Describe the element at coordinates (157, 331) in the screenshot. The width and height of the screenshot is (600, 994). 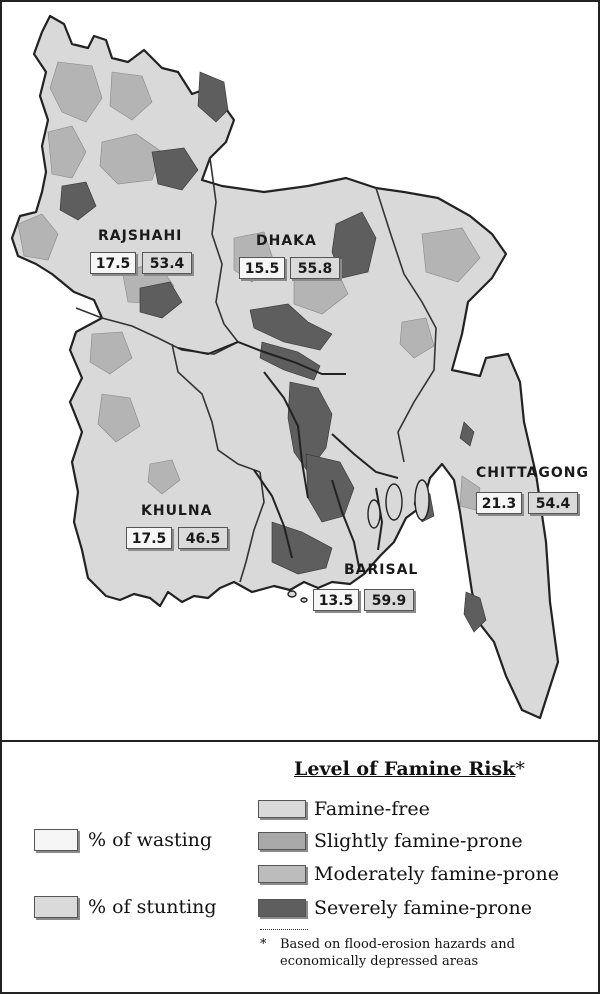
I see `boundary-rajshahi-khulna` at that location.